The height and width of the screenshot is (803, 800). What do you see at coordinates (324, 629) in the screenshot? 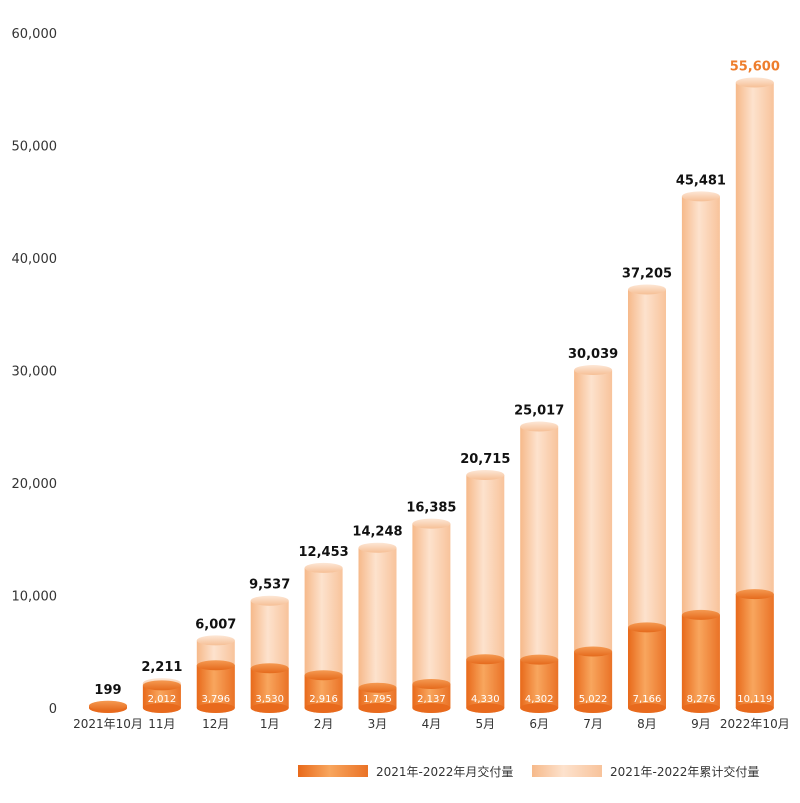
I see `bar-group: 2,916 12,453` at bounding box center [324, 629].